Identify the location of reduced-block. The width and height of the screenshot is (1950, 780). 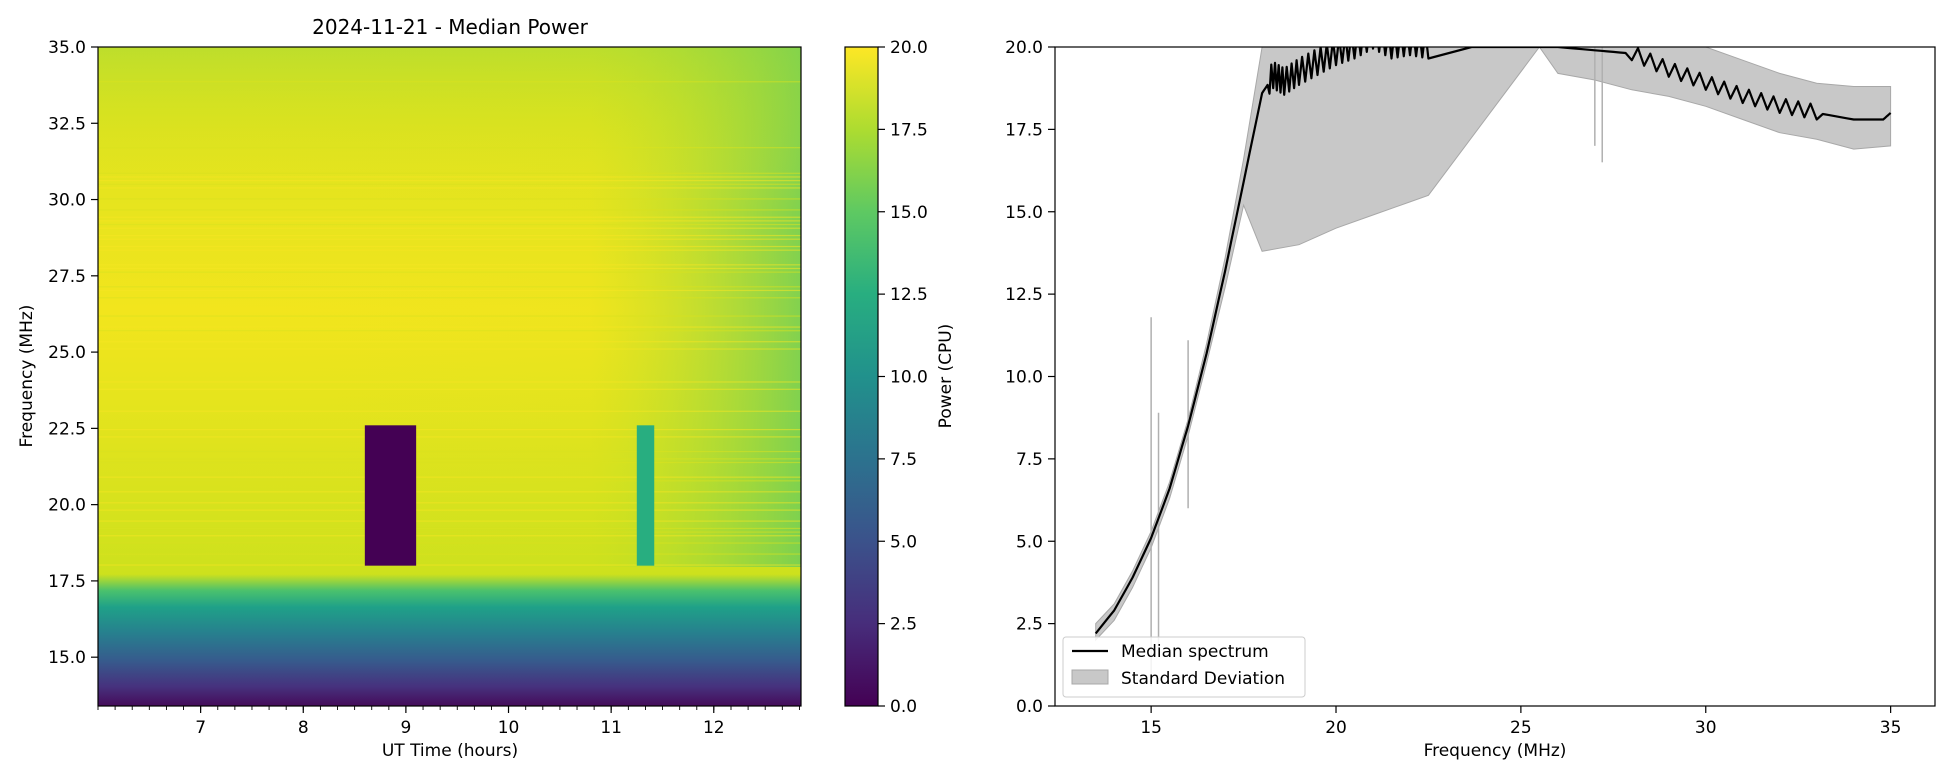
(645, 495).